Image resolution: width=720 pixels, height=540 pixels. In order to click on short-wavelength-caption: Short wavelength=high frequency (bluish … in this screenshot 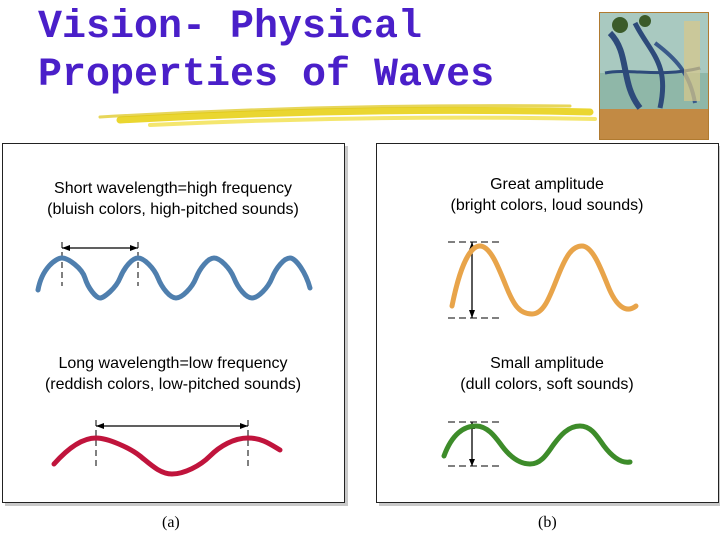, I will do `click(173, 199)`.